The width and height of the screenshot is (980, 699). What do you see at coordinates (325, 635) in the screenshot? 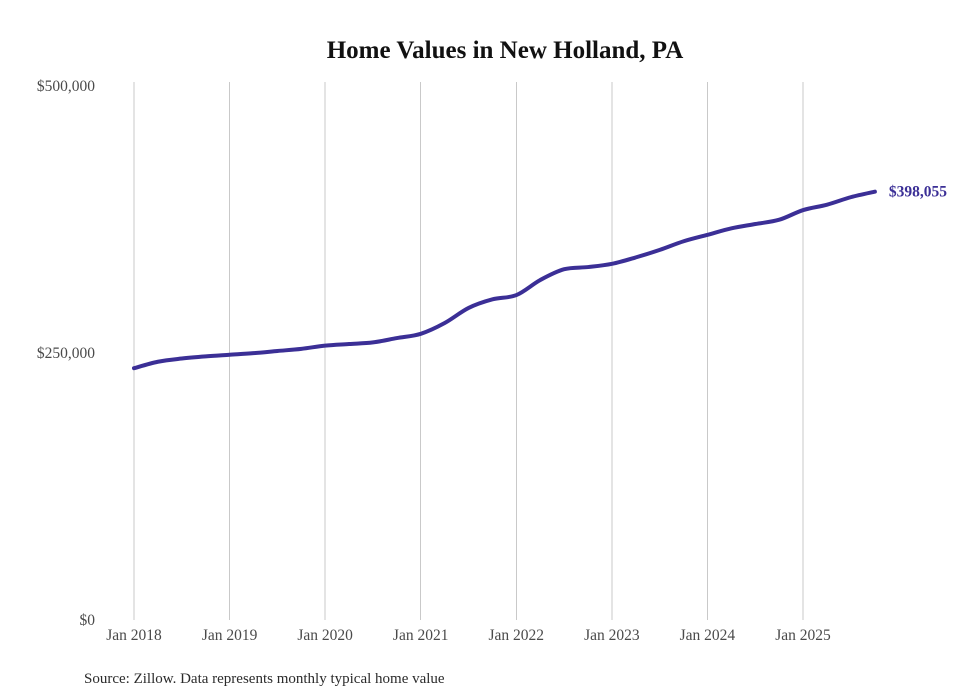
I see `x-axis-tick-label: Jan 2020` at bounding box center [325, 635].